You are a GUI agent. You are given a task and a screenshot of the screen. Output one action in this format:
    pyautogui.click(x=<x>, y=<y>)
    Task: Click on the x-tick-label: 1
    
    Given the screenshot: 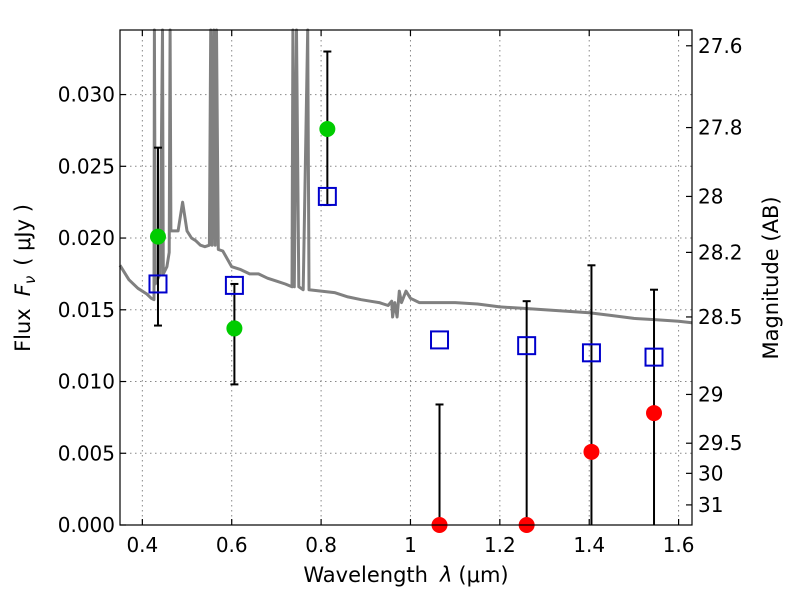 What is the action you would take?
    pyautogui.click(x=410, y=545)
    